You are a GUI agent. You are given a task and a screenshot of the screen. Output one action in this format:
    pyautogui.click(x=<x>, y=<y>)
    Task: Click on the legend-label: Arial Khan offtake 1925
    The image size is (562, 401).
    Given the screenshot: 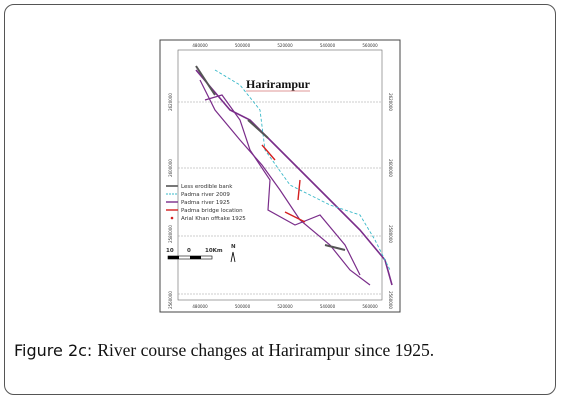 What is the action you would take?
    pyautogui.click(x=213, y=219)
    